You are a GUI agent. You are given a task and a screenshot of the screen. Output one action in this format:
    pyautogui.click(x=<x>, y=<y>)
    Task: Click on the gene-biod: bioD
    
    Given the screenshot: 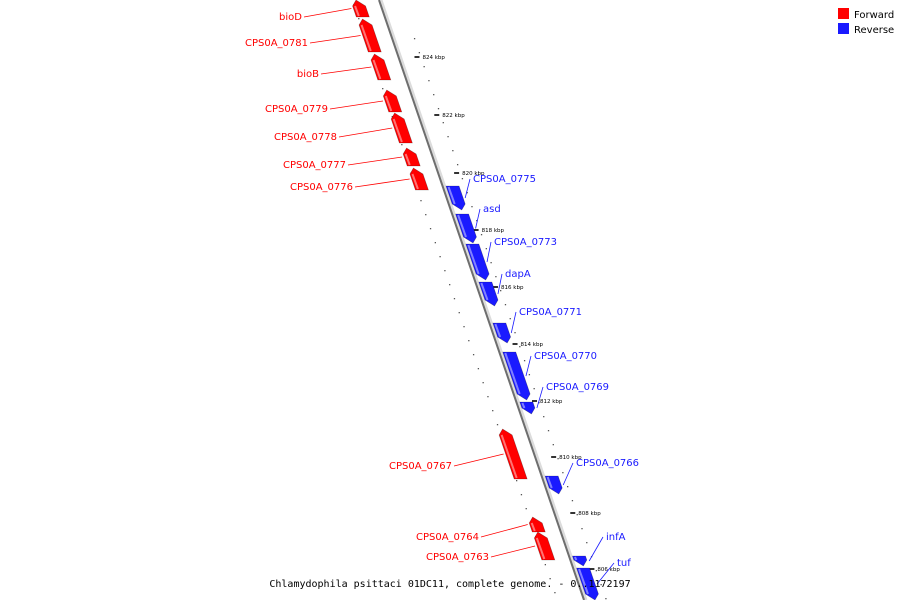 What is the action you would take?
    pyautogui.click(x=324, y=11)
    